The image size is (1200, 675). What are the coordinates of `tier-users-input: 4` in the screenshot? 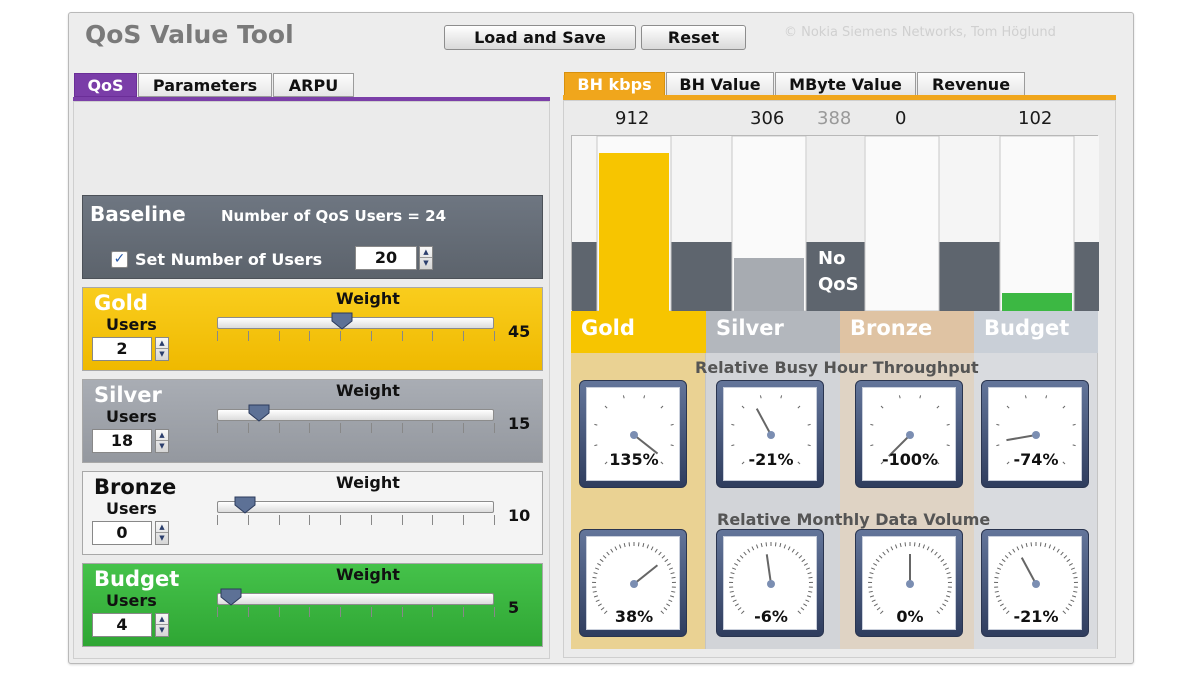 It's located at (122, 625).